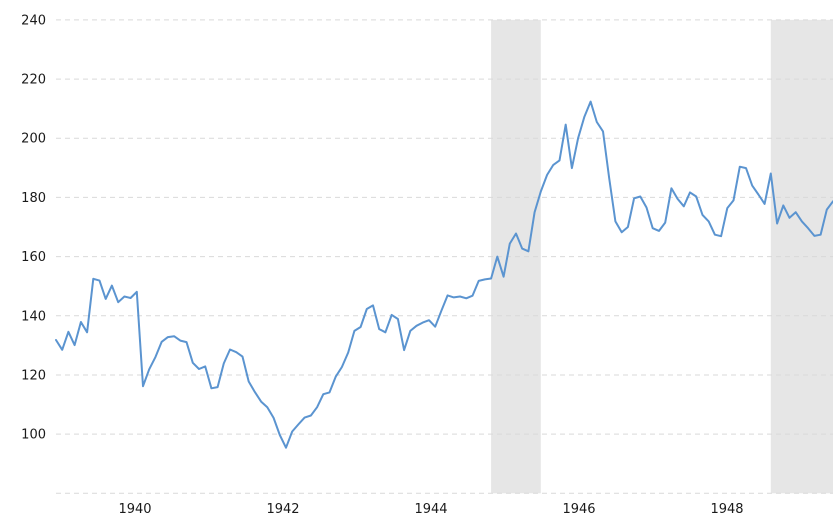 The image size is (833, 519). What do you see at coordinates (33, 139) in the screenshot?
I see `y-tick-label: 200` at bounding box center [33, 139].